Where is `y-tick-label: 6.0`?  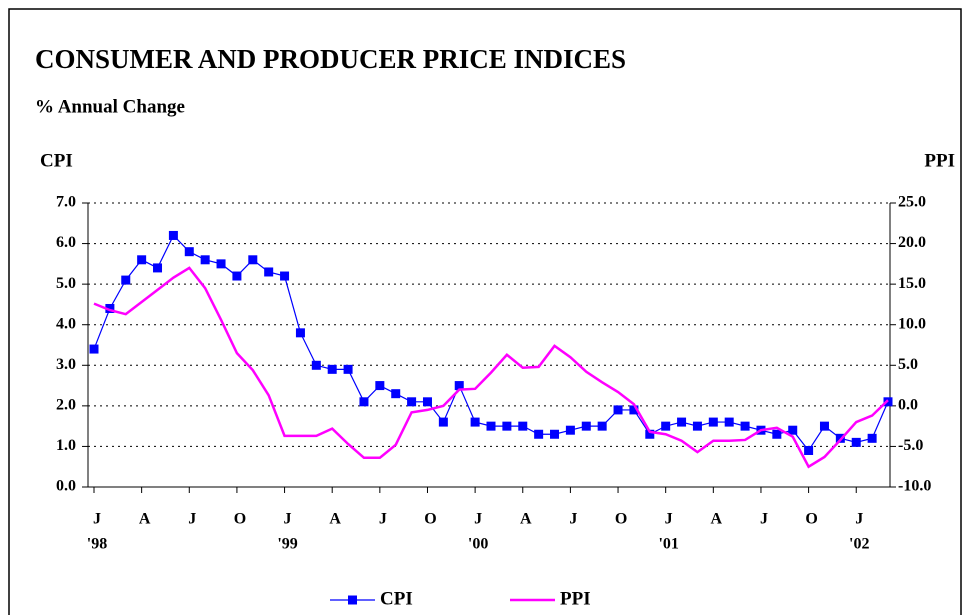 y-tick-label: 6.0 is located at coordinates (66, 242).